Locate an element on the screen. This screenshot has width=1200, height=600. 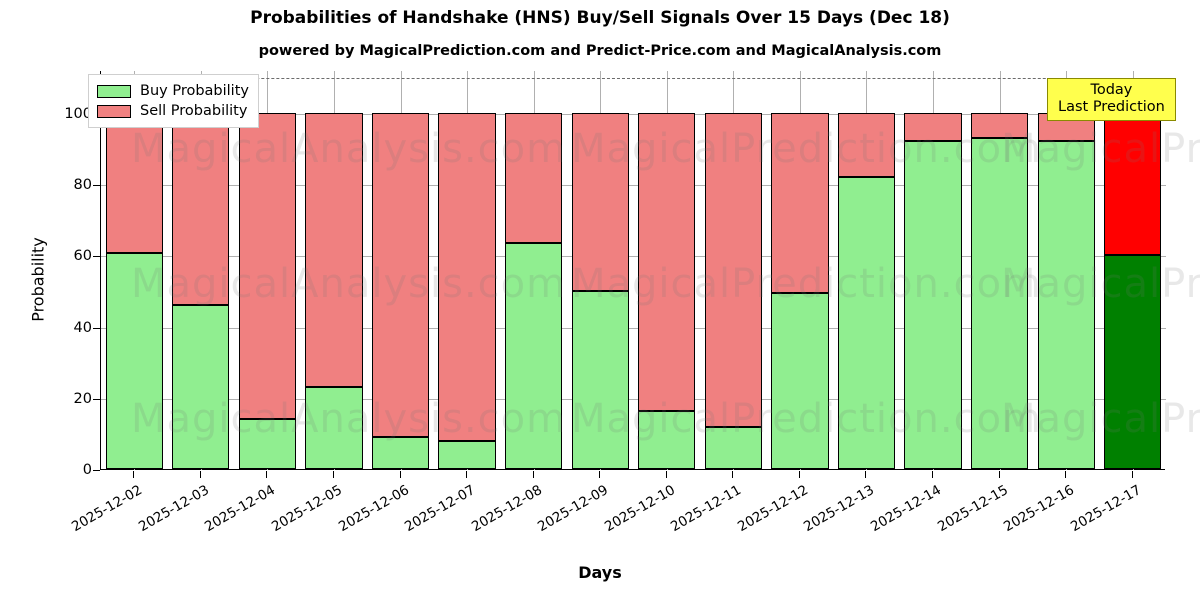
today-last-prediction-annotation: Today Last Prediction is located at coordinates (1111, 100).